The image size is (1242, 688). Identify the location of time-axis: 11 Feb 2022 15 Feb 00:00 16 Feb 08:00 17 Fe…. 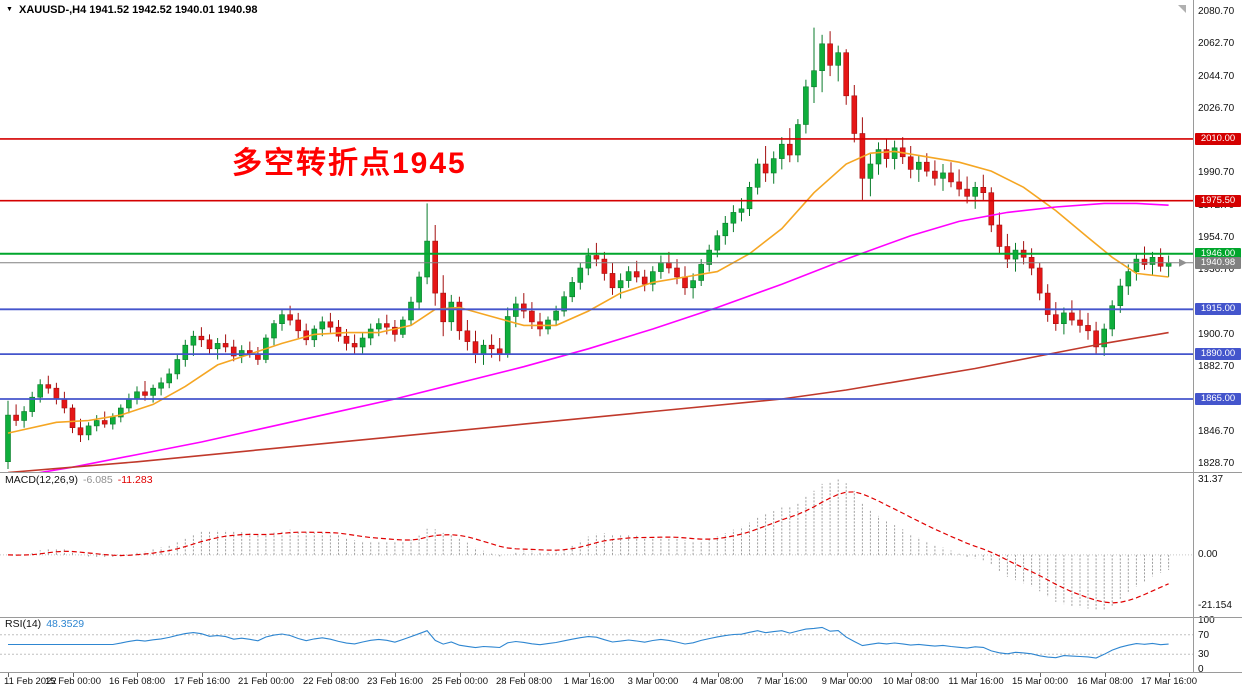
(621, 680).